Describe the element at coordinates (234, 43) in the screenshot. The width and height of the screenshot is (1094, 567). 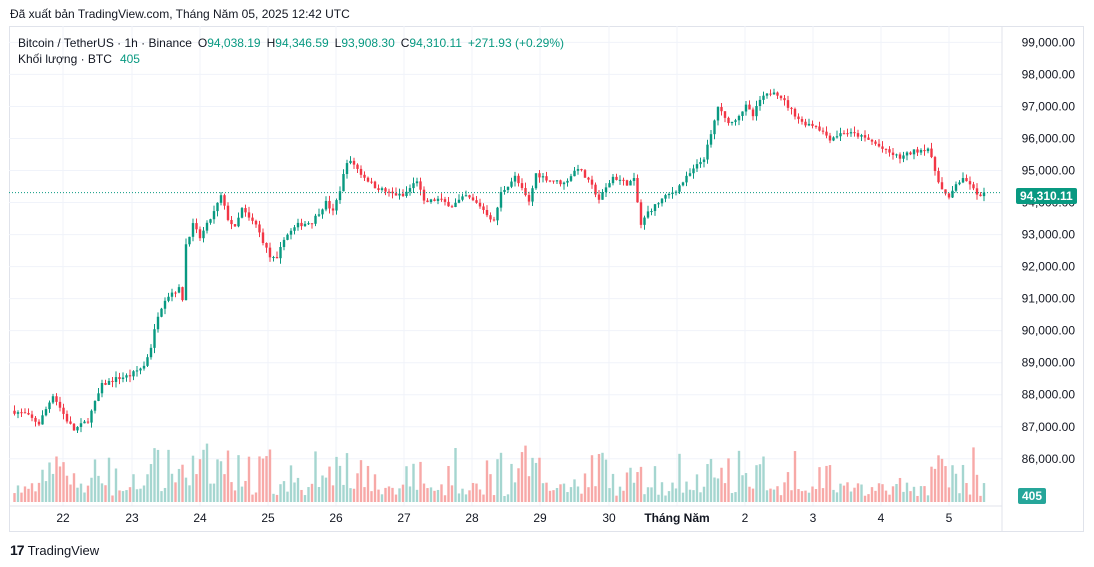
I see `open-value: 94,038.19` at that location.